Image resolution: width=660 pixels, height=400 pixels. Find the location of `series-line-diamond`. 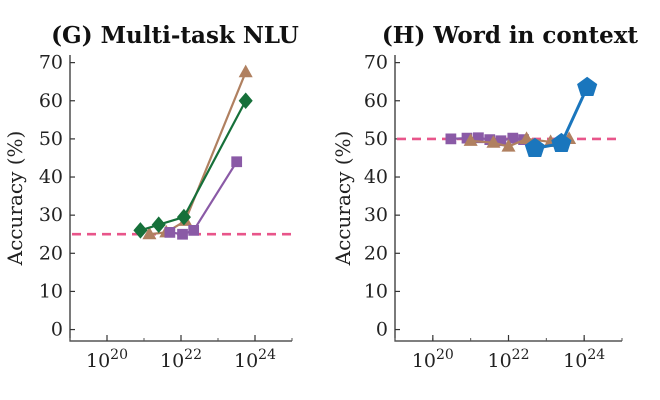

series-line-diamond is located at coordinates (193, 166).